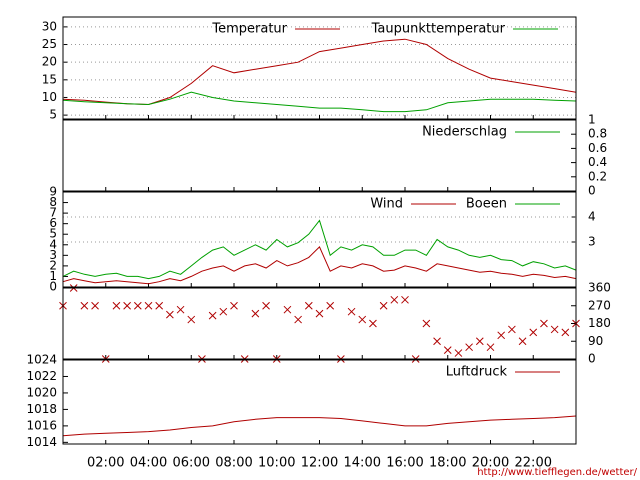 The width and height of the screenshot is (640, 480). Describe the element at coordinates (249, 29) in the screenshot. I see `legend-label: Temperatur` at that location.